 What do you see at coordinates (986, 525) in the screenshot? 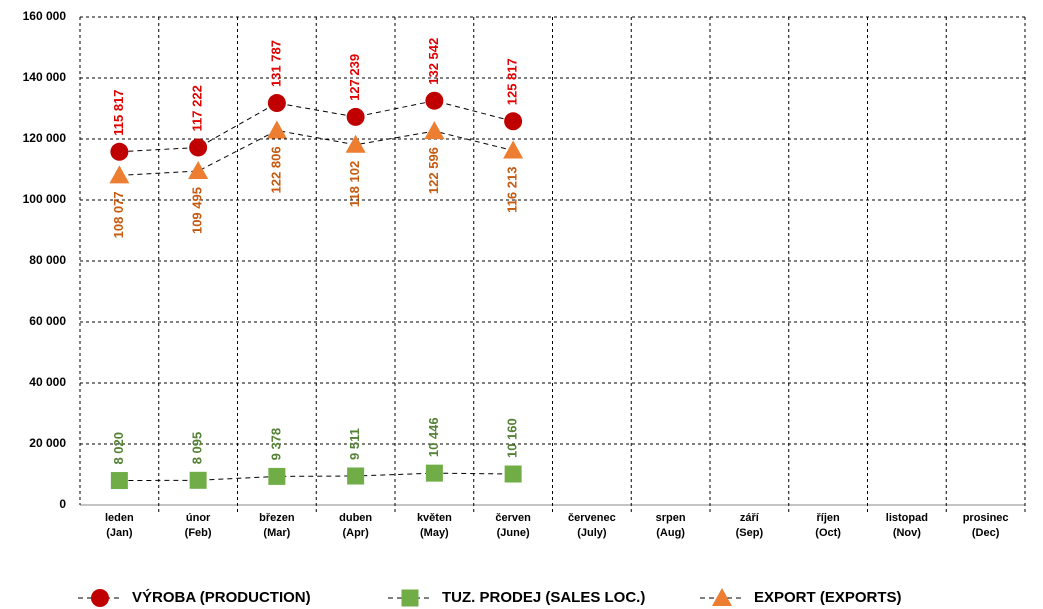
I see `x-tick-label: prosinec (Dec)` at bounding box center [986, 525].